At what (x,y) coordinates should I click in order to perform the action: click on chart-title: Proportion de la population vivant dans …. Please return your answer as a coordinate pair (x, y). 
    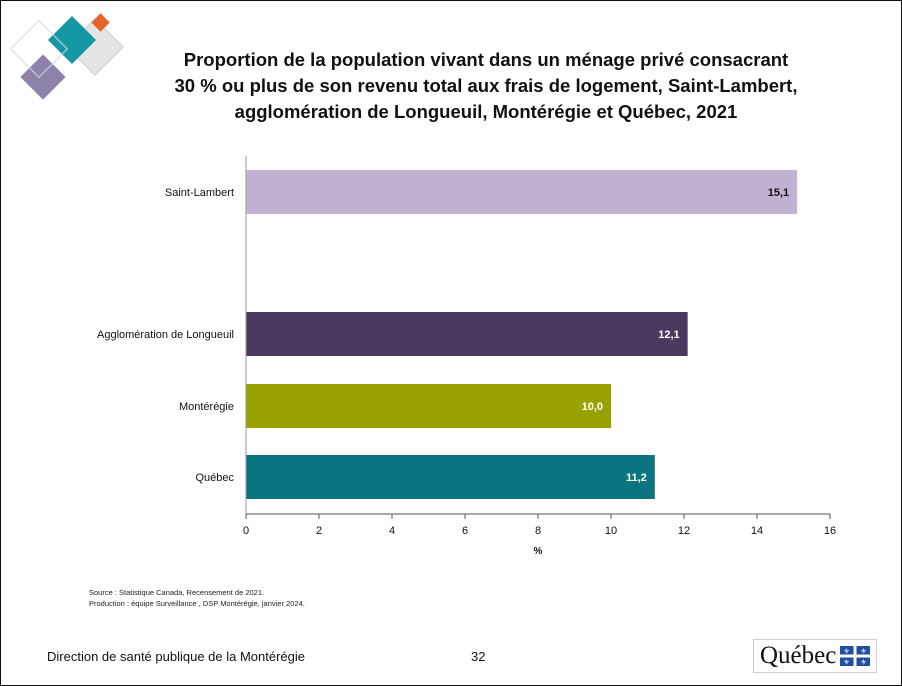
    Looking at the image, I should click on (486, 86).